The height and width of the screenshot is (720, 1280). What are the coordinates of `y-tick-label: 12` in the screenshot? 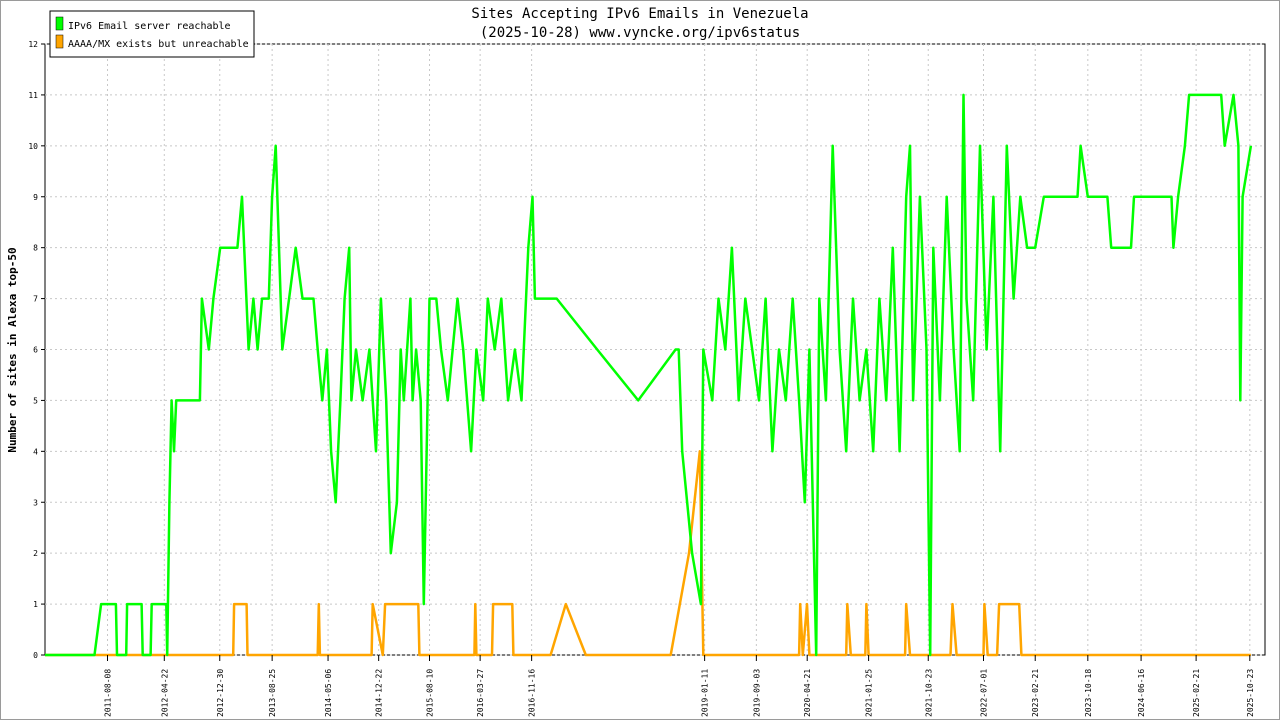 It's located at (33, 44).